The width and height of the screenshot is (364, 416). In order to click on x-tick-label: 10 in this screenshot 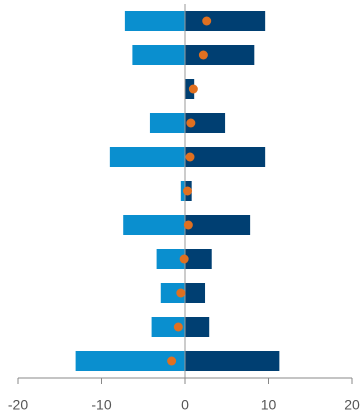, I will do `click(269, 405)`.